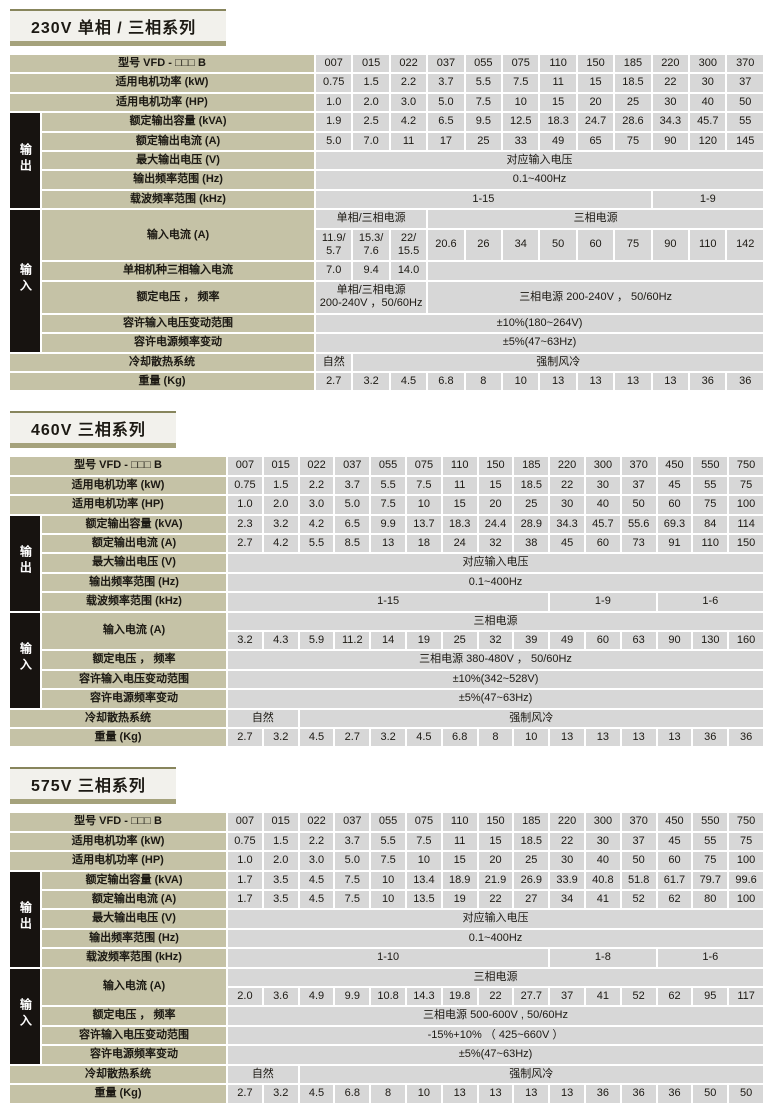 This screenshot has height=1115, width=769. I want to click on cell-text: 015, so click(371, 63).